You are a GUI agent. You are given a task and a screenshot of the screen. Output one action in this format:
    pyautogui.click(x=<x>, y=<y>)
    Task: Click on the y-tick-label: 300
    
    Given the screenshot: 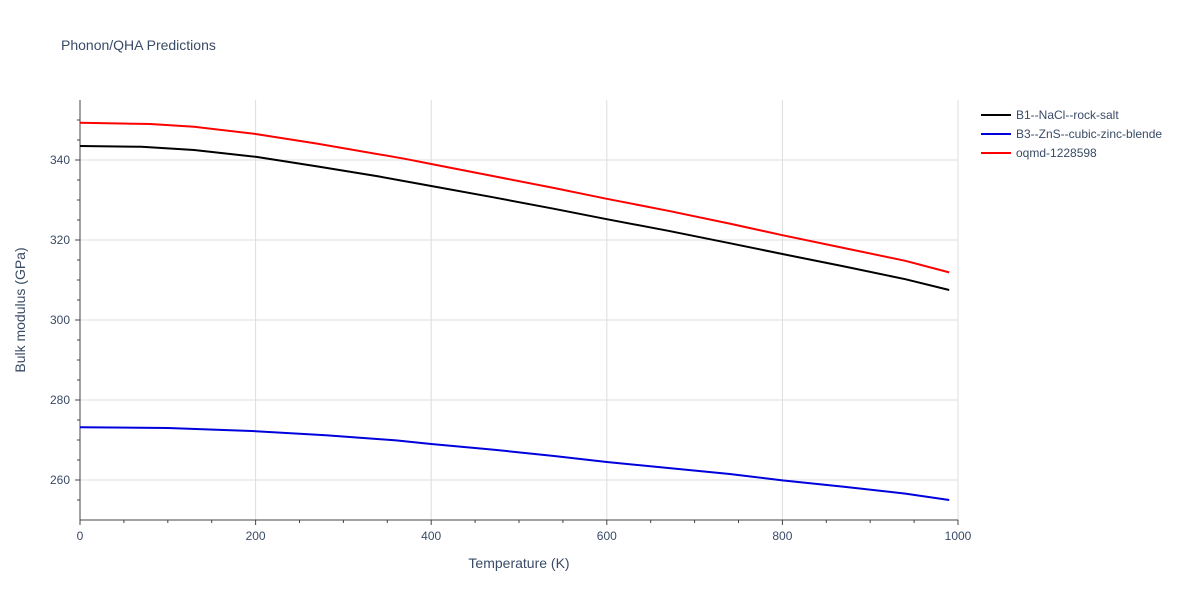 What is the action you would take?
    pyautogui.click(x=60, y=320)
    